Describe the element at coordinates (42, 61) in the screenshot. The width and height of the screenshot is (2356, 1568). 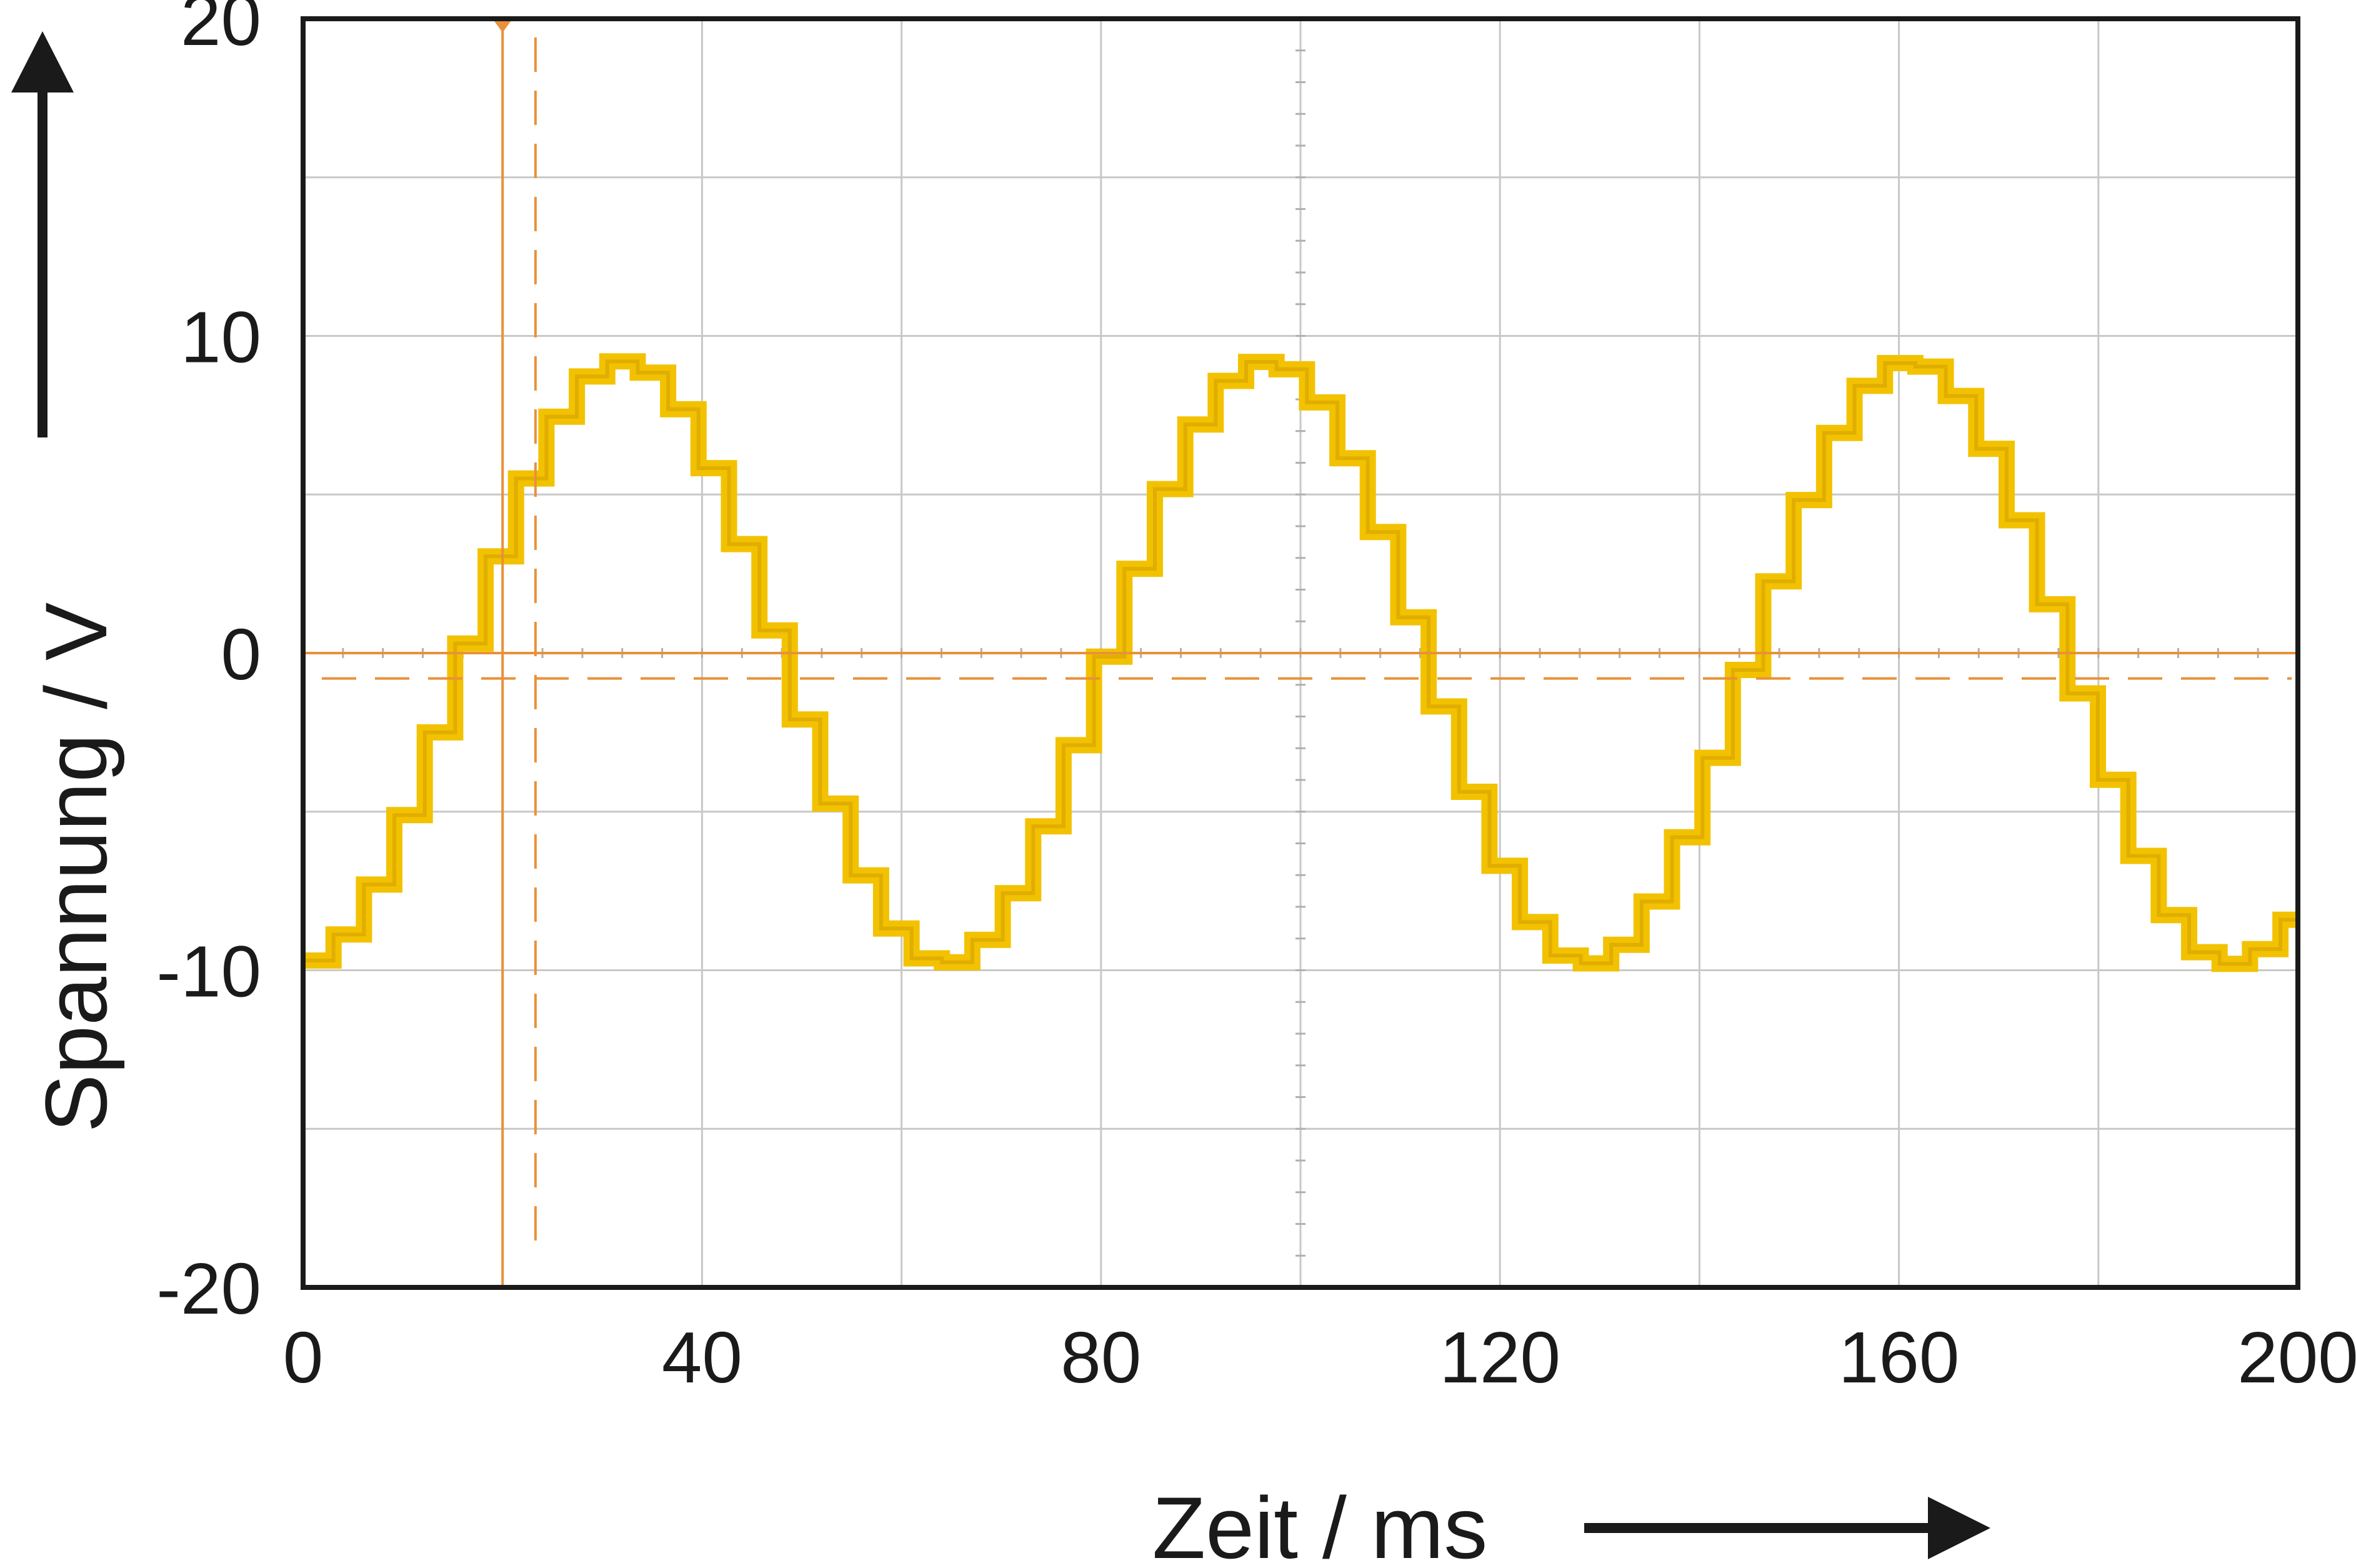
I see `y-axis-arrow-head` at that location.